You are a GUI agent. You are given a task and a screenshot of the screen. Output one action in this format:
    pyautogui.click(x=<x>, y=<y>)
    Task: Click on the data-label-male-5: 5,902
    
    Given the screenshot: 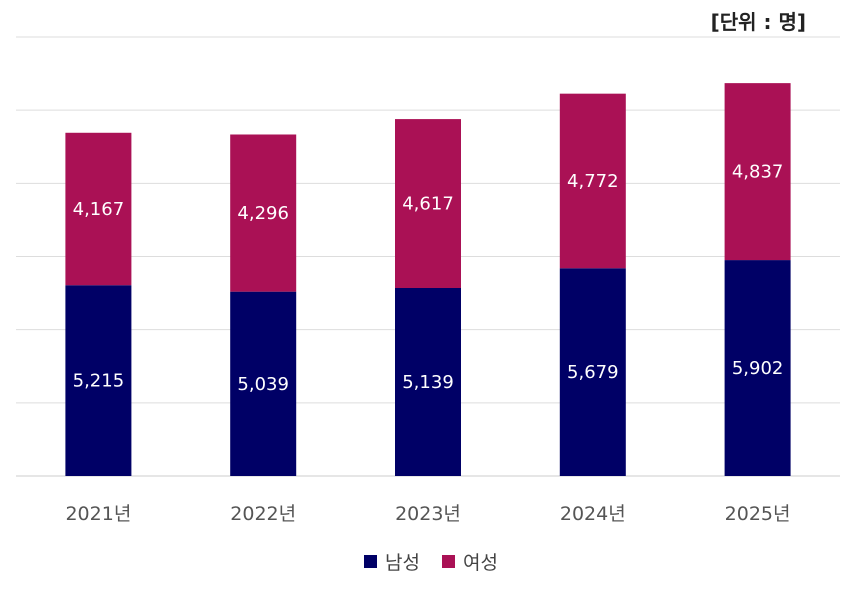 What is the action you would take?
    pyautogui.click(x=758, y=368)
    